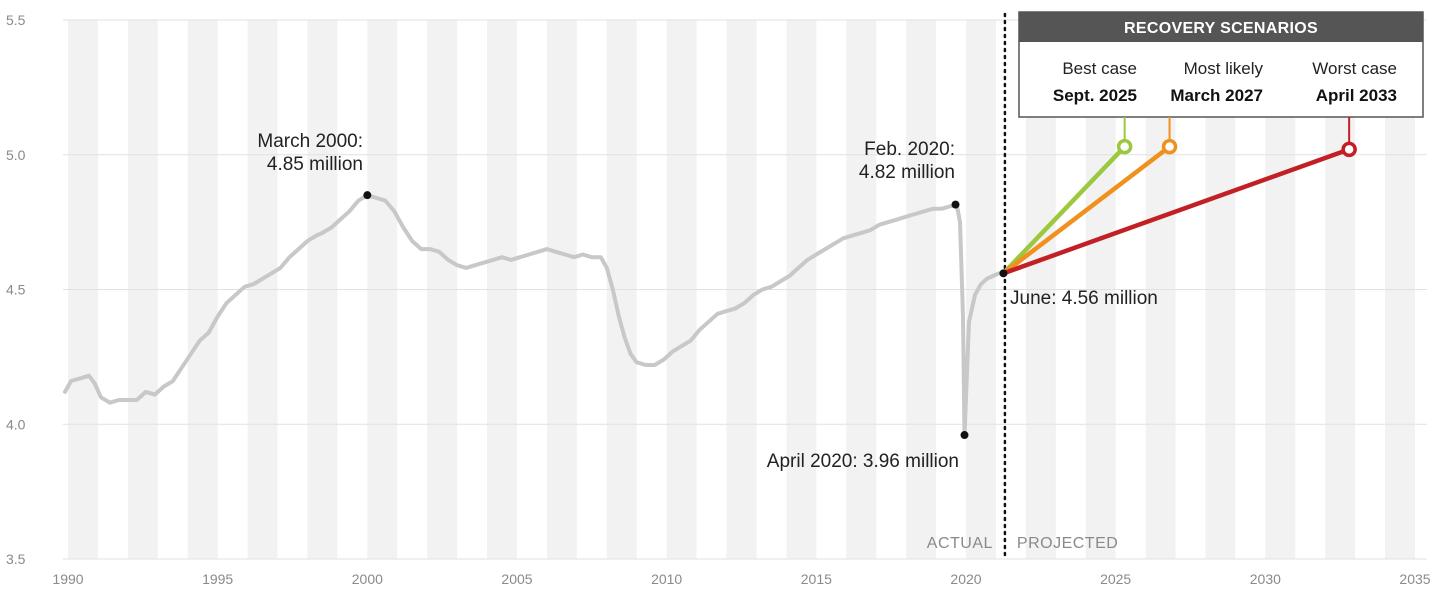  What do you see at coordinates (1022, 286) in the screenshot?
I see `actual-projected-divider: ACTUAL PROJECTED` at bounding box center [1022, 286].